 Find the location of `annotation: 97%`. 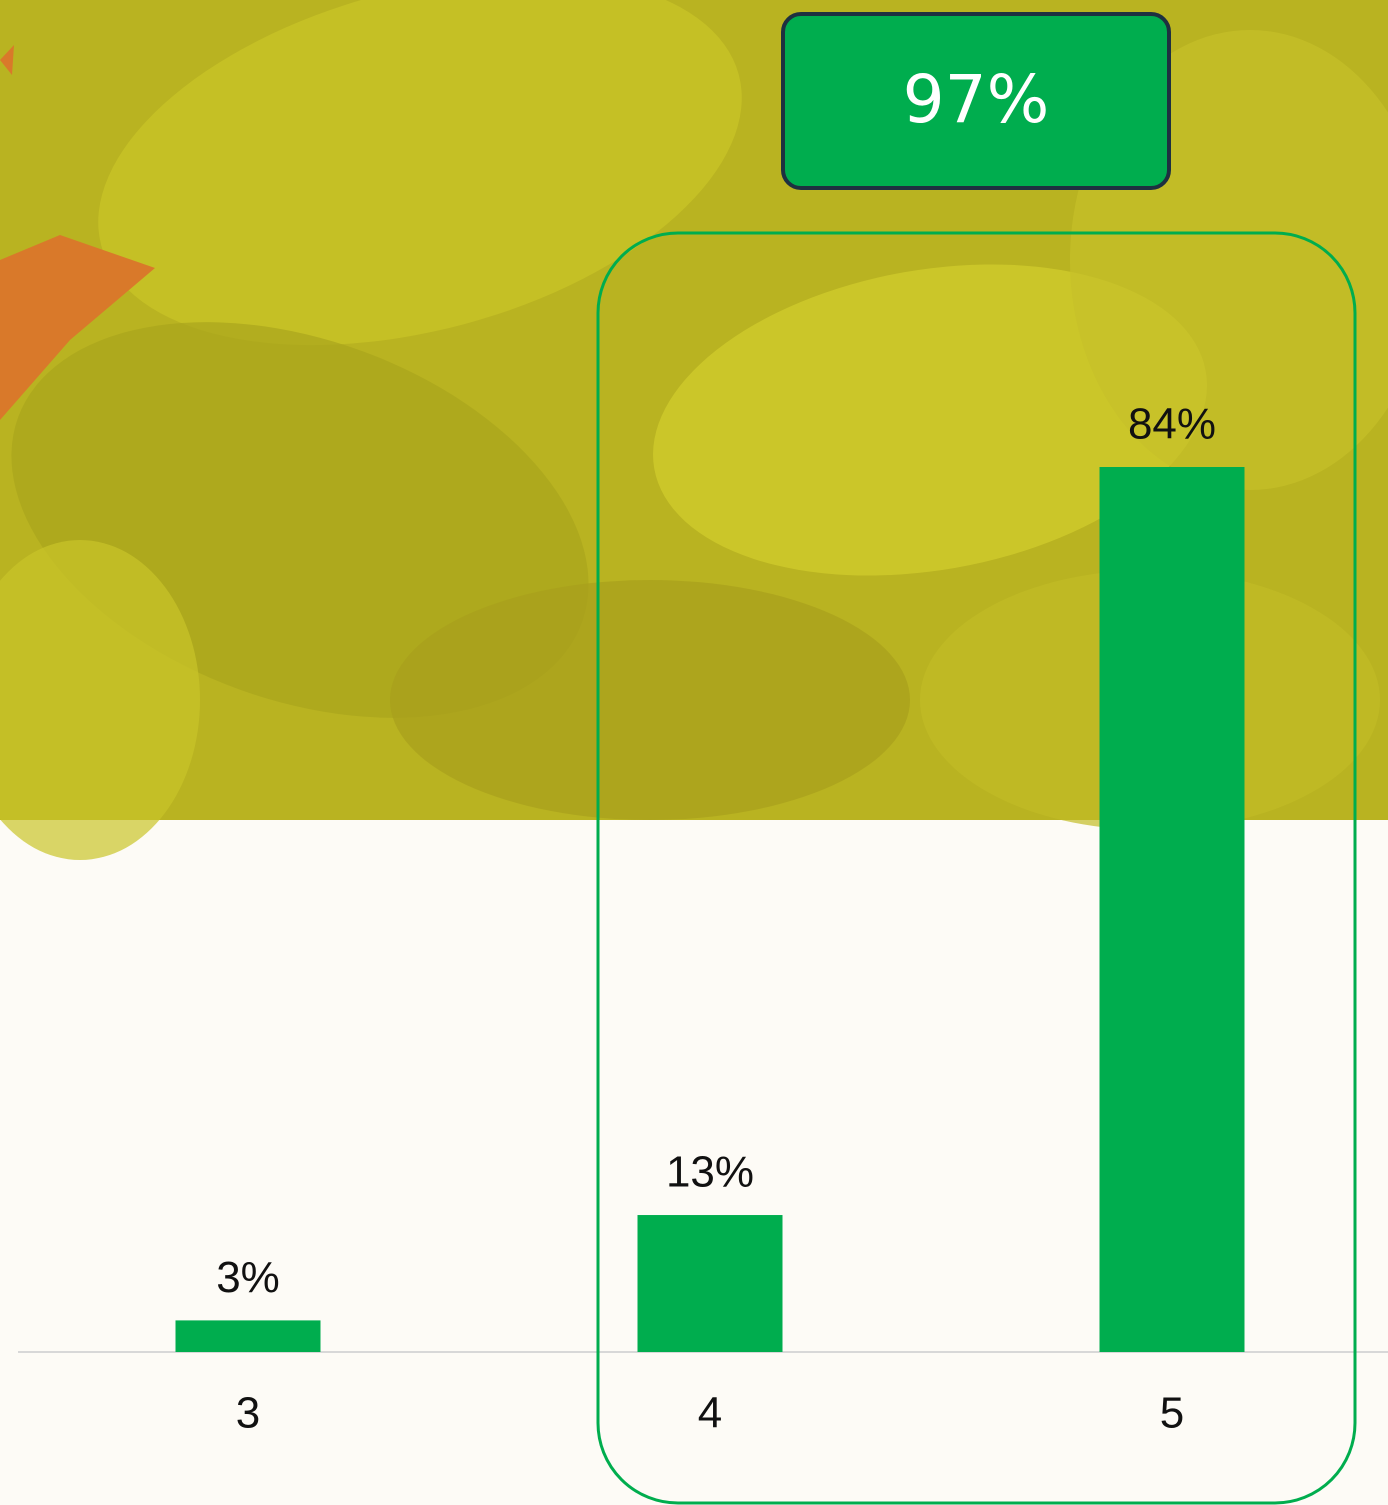

annotation: 97% is located at coordinates (976, 99).